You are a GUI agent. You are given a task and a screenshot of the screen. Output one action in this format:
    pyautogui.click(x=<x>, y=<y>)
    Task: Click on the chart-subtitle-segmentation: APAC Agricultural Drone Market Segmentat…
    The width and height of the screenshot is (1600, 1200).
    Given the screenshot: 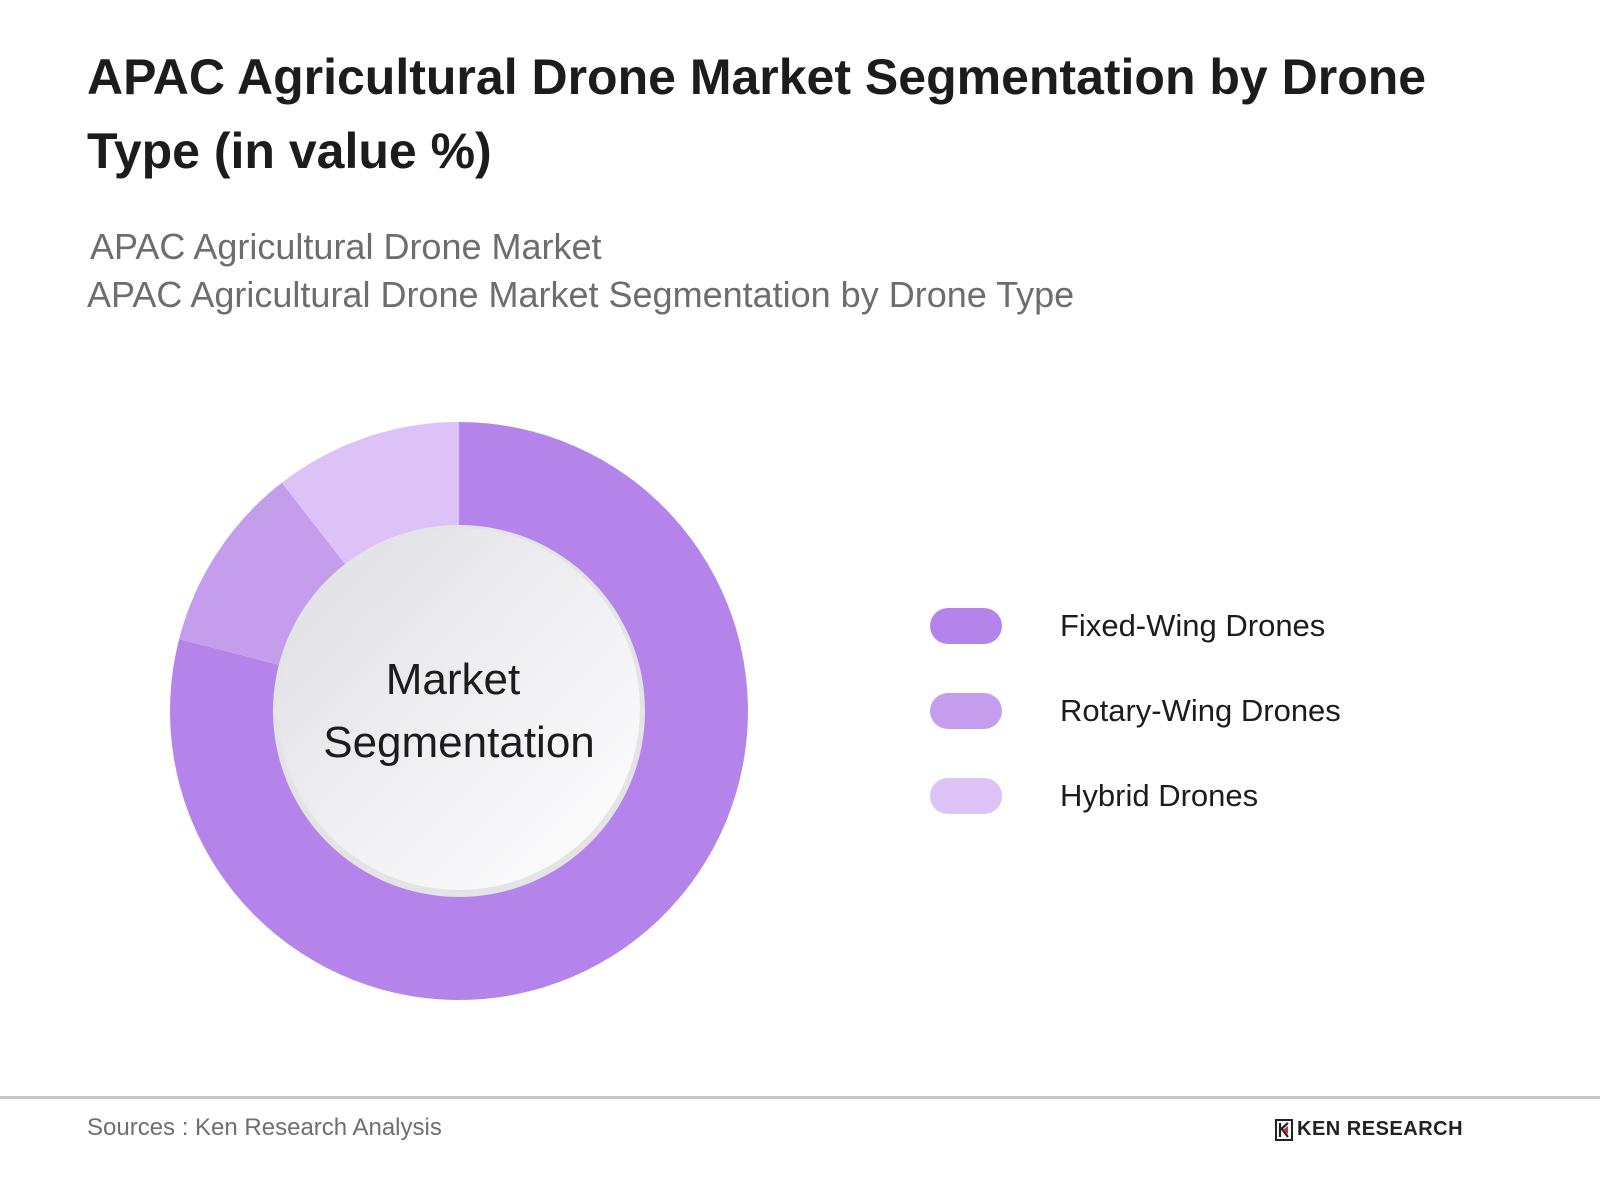 What is the action you would take?
    pyautogui.click(x=581, y=294)
    